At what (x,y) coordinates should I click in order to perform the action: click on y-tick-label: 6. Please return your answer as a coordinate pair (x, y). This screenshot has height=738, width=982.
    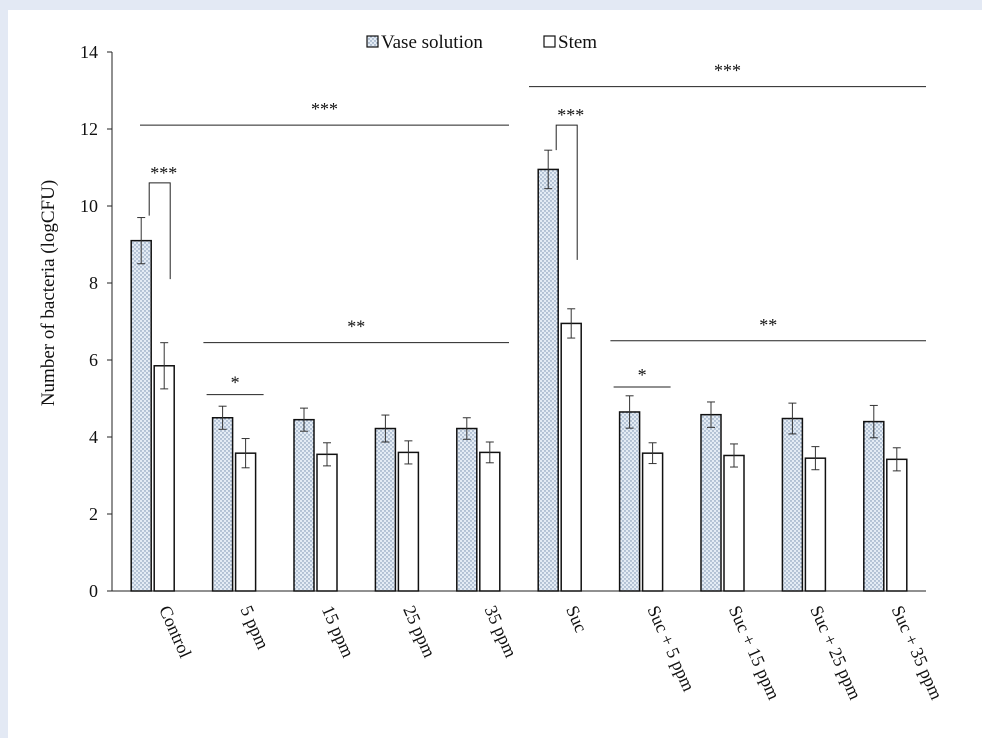
    Looking at the image, I should click on (93, 360).